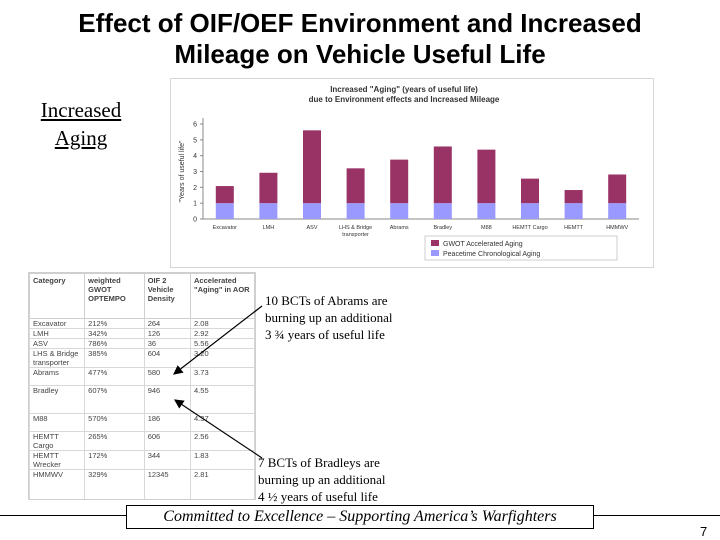  Describe the element at coordinates (483, 244) in the screenshot. I see `legend-label: GWOT Accelerated Aging` at that location.